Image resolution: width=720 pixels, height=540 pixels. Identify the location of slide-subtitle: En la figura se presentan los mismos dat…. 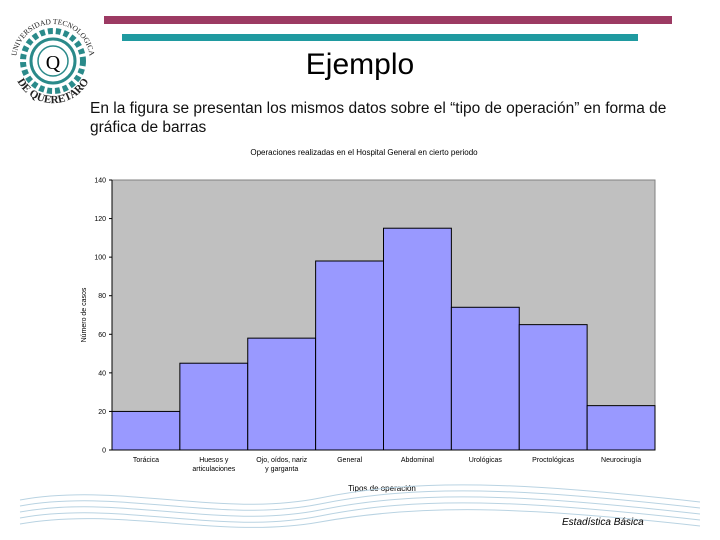
(378, 118).